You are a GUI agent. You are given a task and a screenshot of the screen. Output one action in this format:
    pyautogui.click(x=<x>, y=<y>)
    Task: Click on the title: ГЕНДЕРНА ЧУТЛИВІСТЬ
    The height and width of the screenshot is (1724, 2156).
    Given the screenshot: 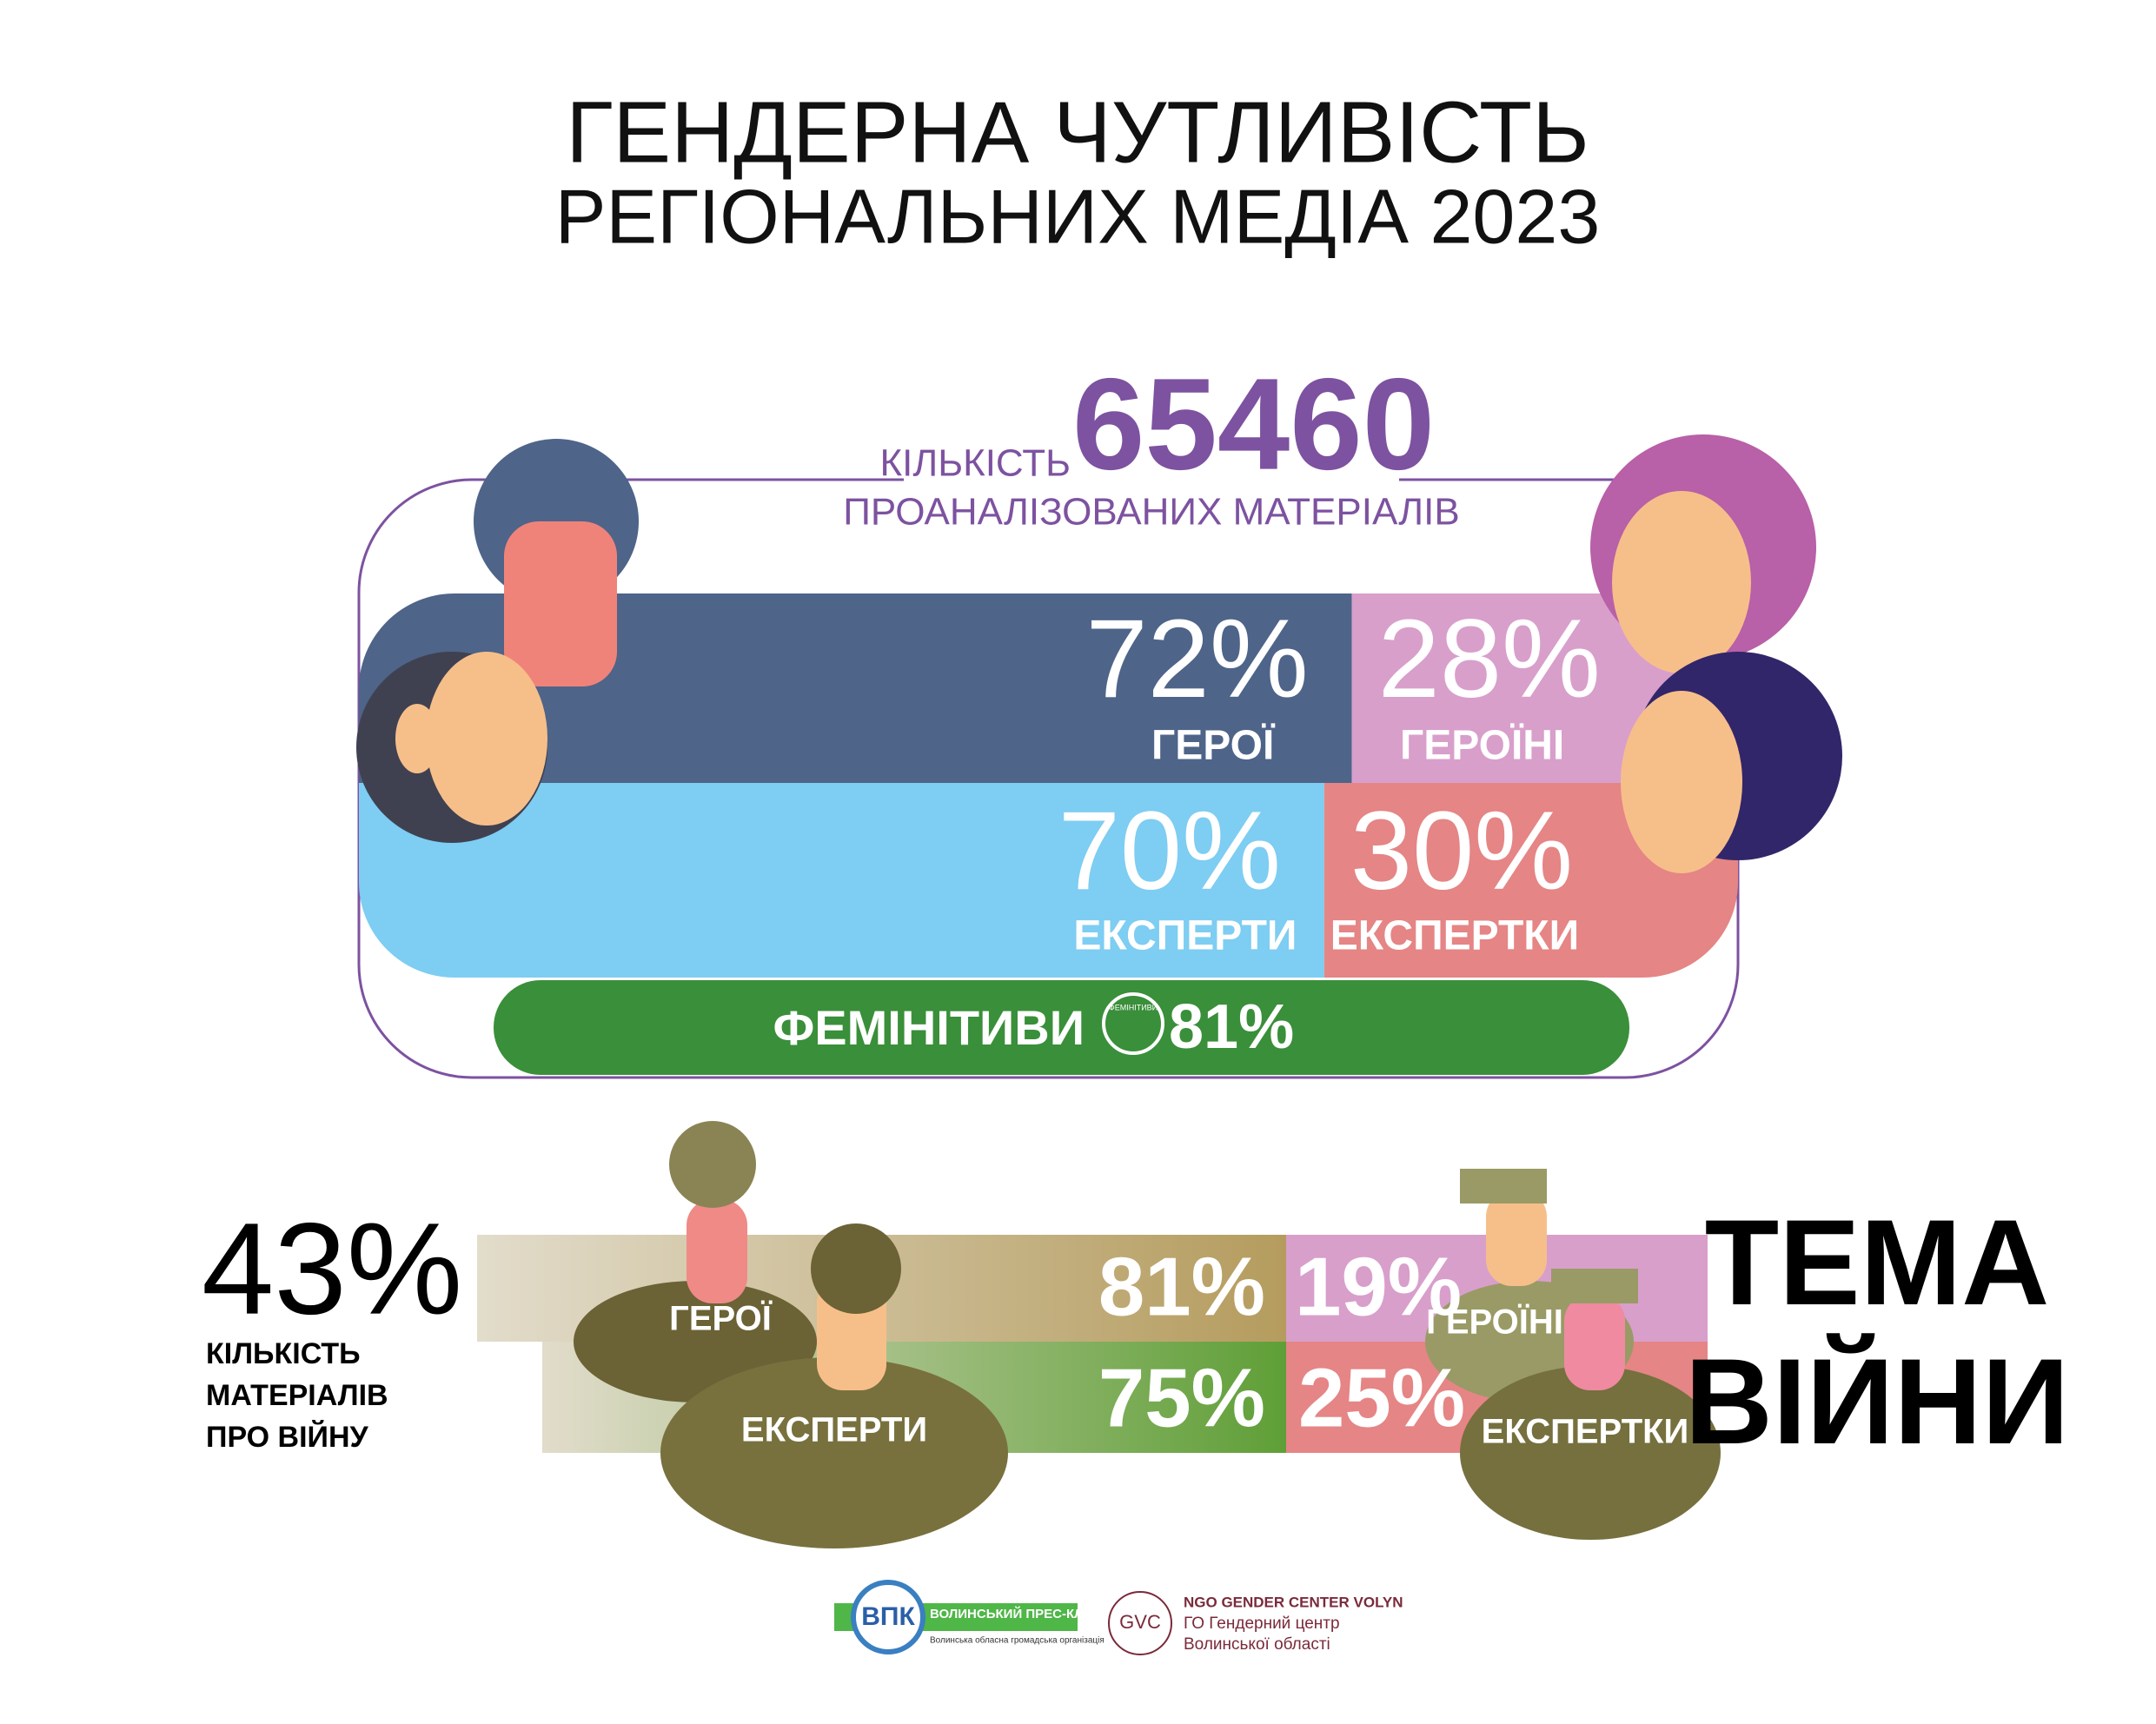 What is the action you would take?
    pyautogui.click(x=1077, y=132)
    